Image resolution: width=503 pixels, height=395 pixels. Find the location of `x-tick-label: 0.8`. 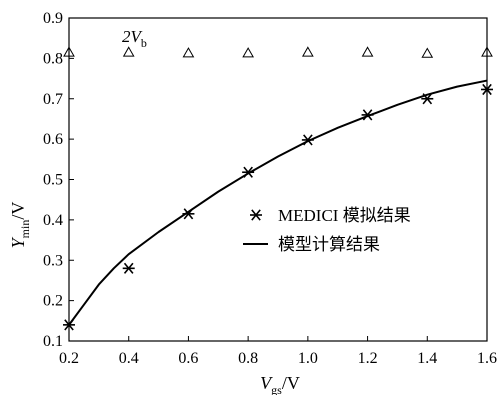

x-tick-label: 0.8 is located at coordinates (248, 358).